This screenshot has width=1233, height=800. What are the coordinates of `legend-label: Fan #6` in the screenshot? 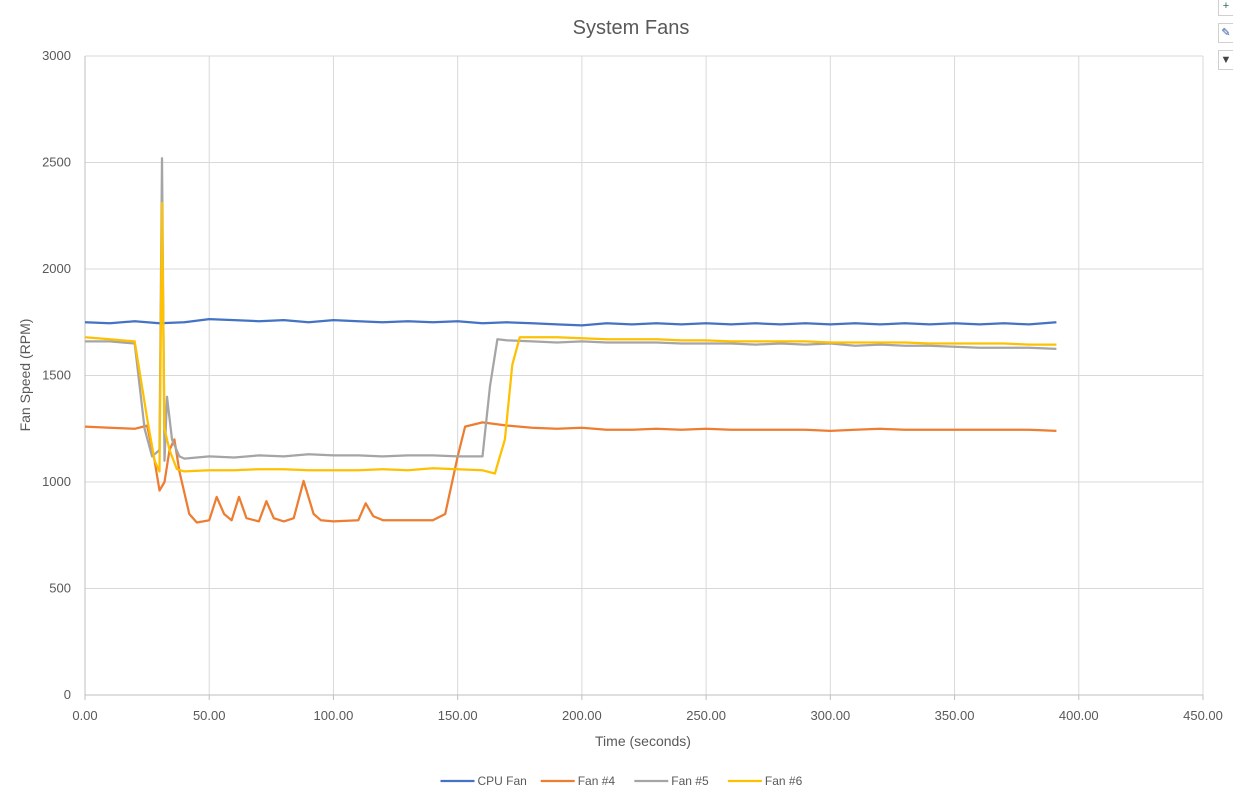 It's located at (784, 781).